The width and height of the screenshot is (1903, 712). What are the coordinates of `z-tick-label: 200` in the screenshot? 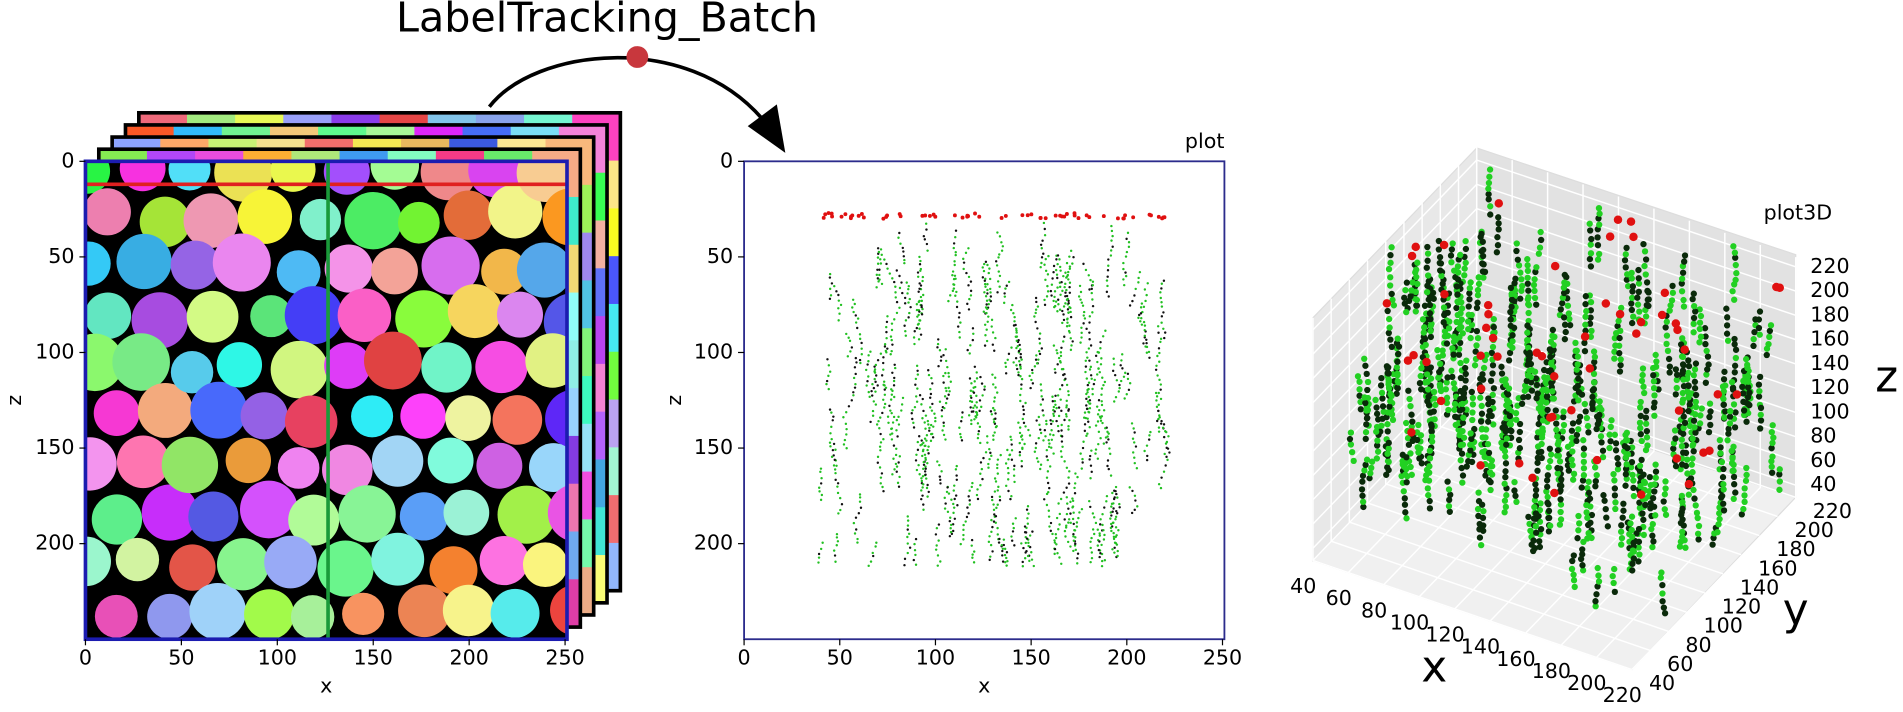 It's located at (1829, 290).